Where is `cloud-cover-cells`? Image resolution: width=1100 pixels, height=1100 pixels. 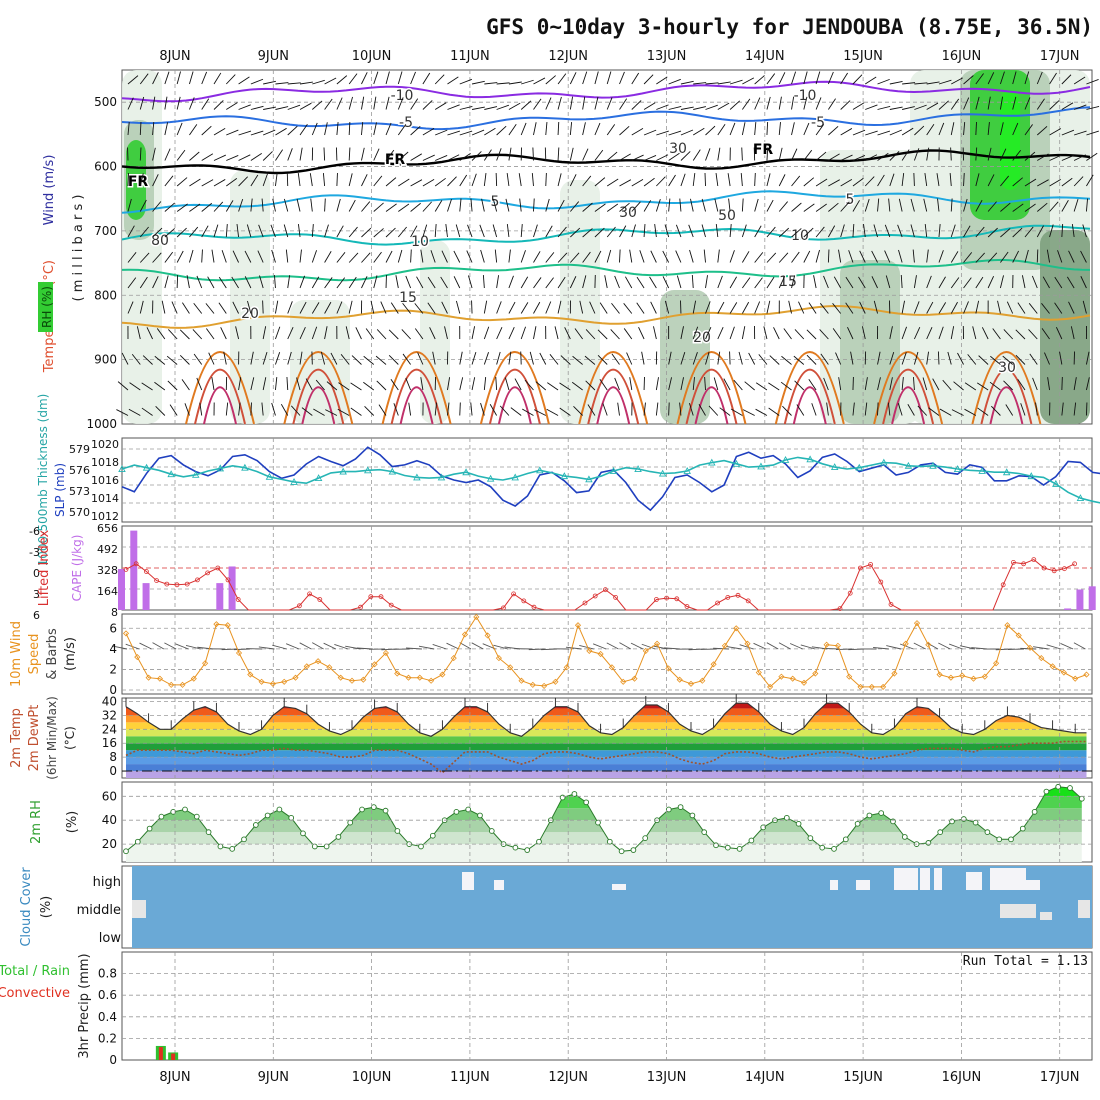
cloud-cover-cells is located at coordinates (612, 907).